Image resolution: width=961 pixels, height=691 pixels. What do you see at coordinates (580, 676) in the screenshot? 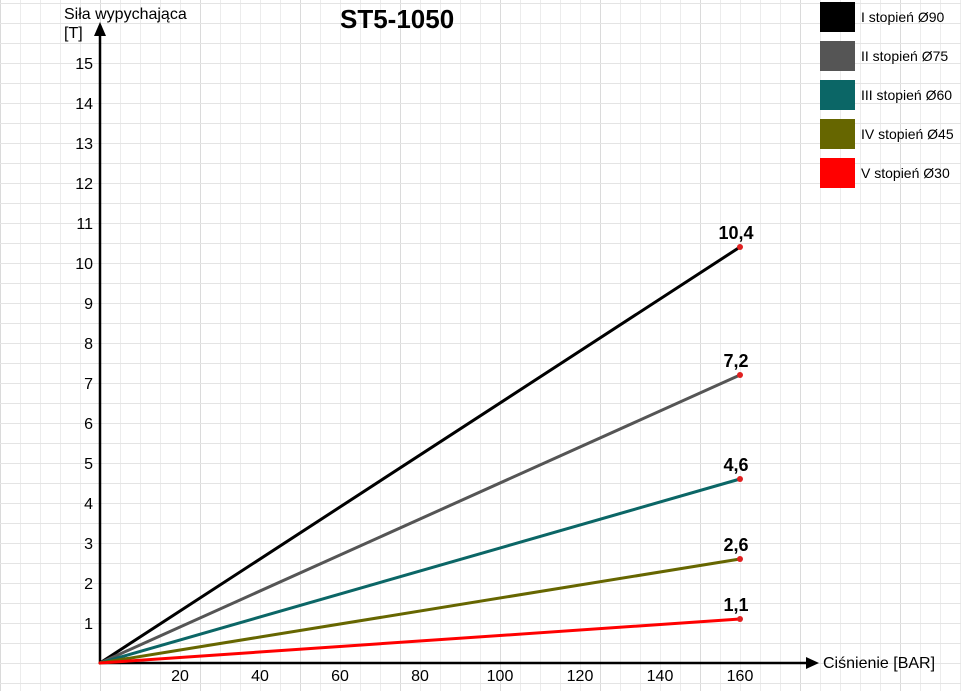
I see `x-tick-label: 120` at bounding box center [580, 676].